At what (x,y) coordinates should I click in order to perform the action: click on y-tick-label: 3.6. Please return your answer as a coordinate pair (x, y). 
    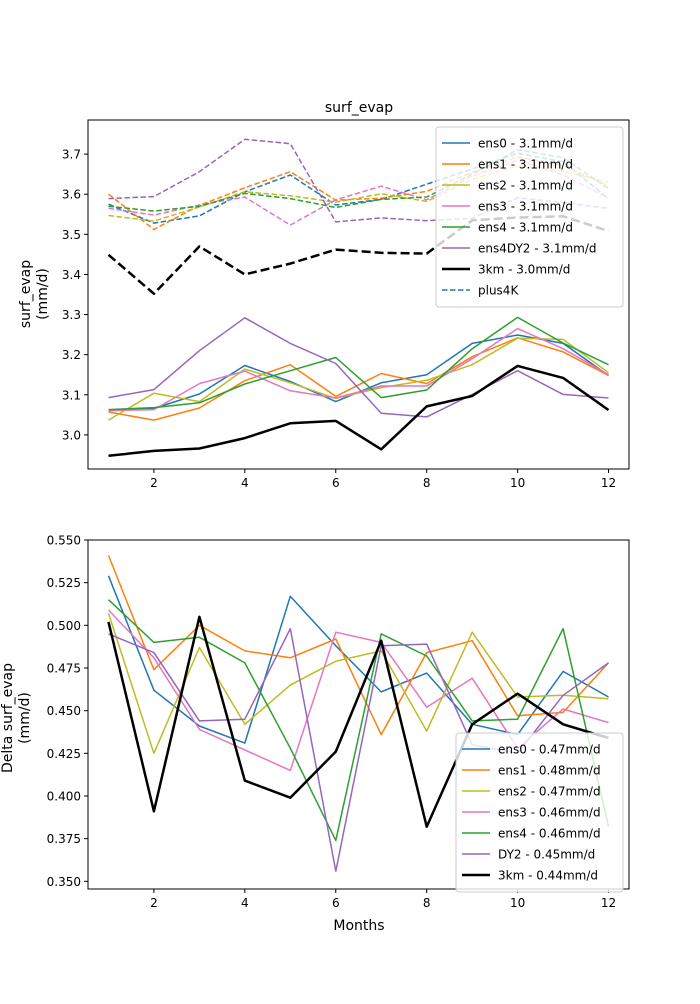
    Looking at the image, I should click on (71, 195).